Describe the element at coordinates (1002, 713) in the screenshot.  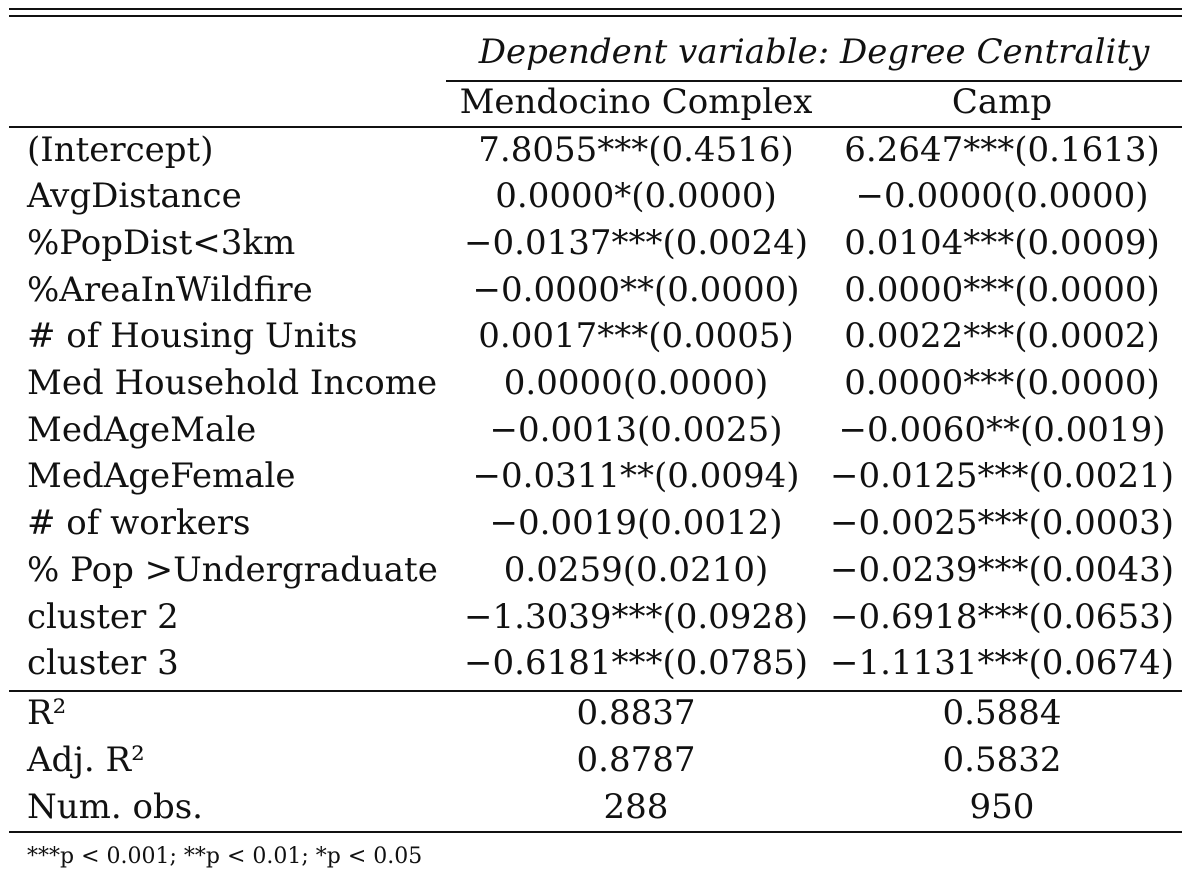
I see `cell-camp: 0.5884` at that location.